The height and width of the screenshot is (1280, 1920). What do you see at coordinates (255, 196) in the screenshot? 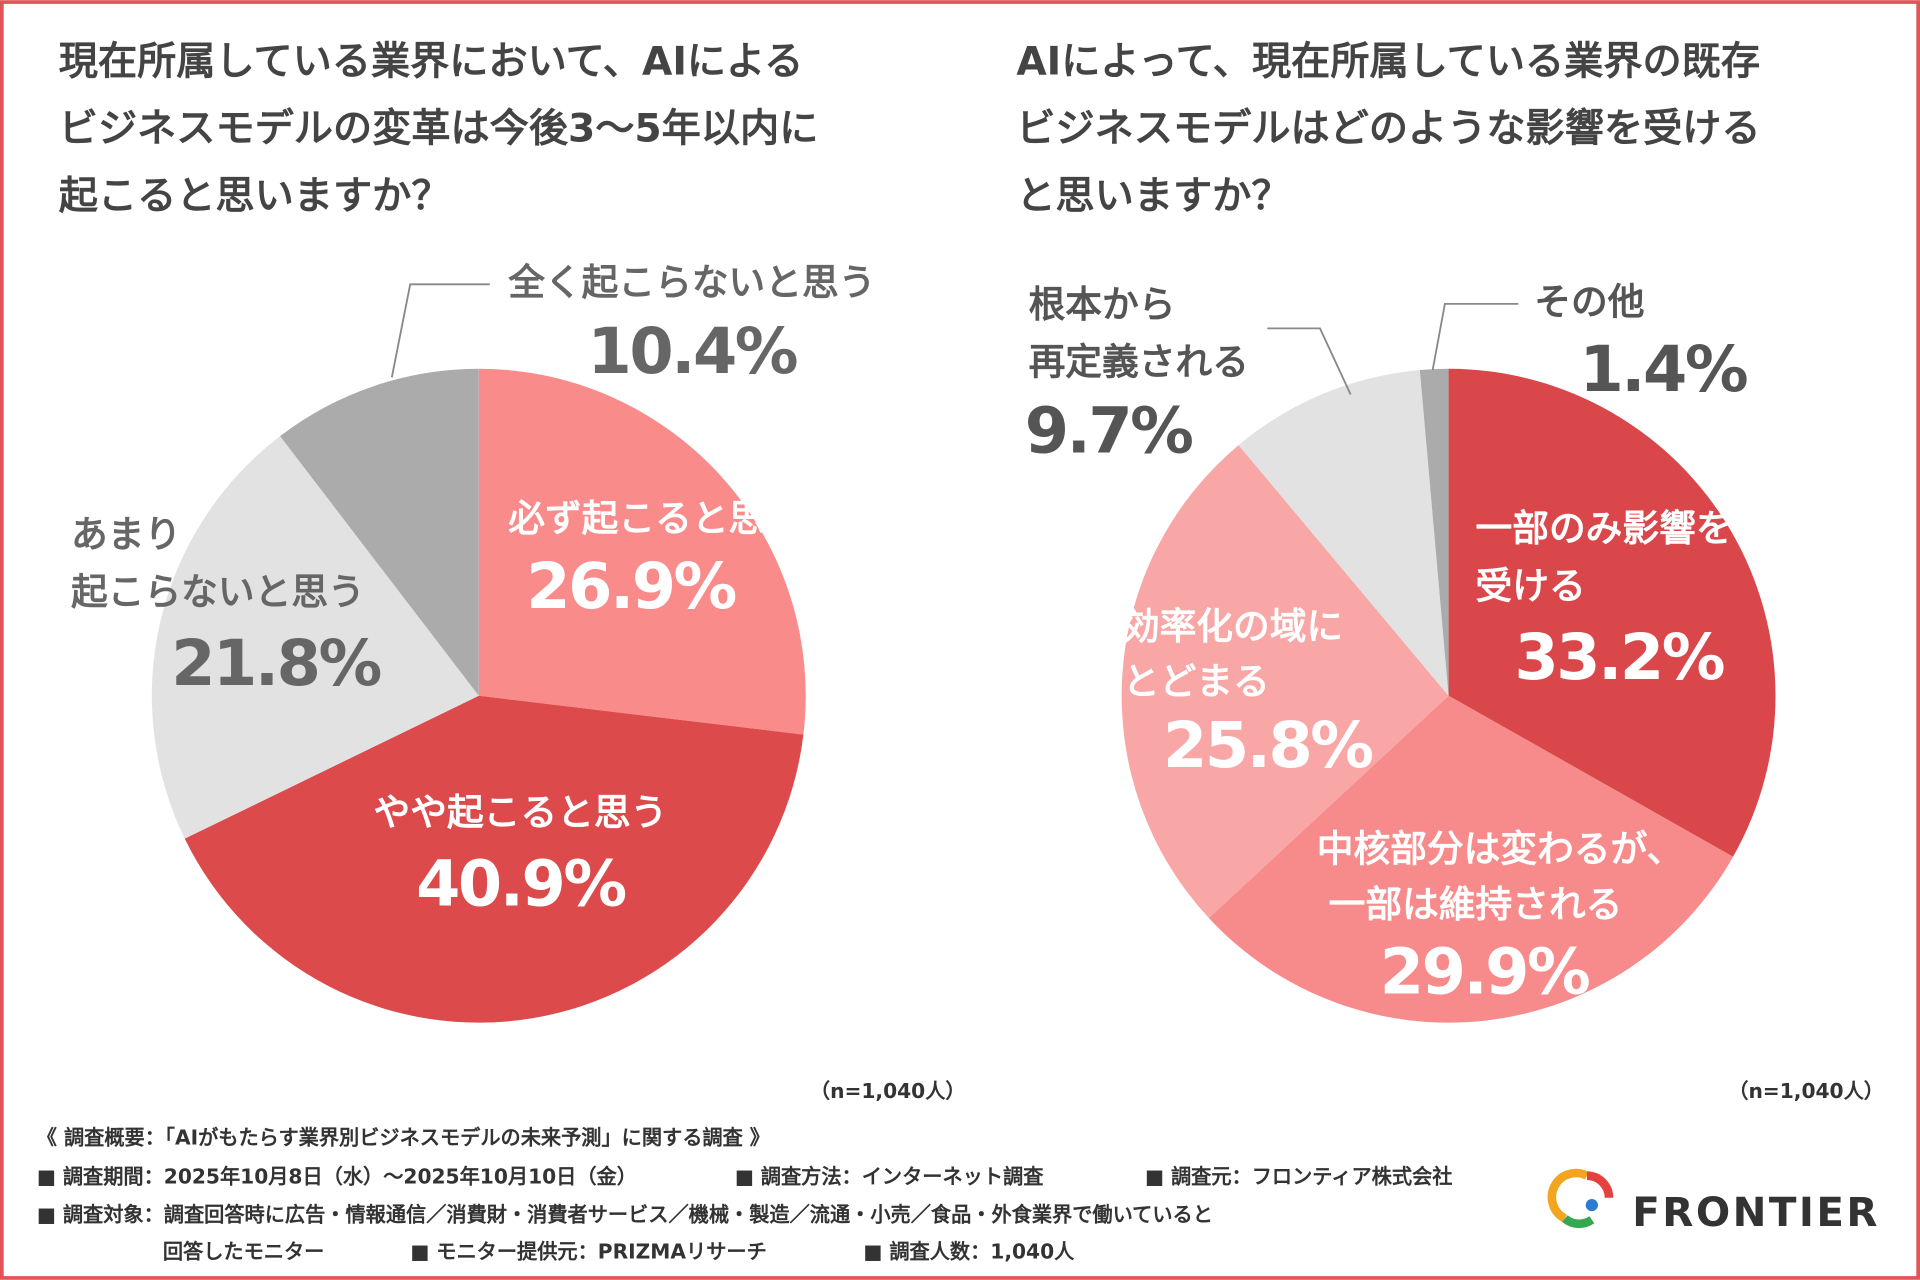
I see `chart-title: 起こると思いますか？` at bounding box center [255, 196].